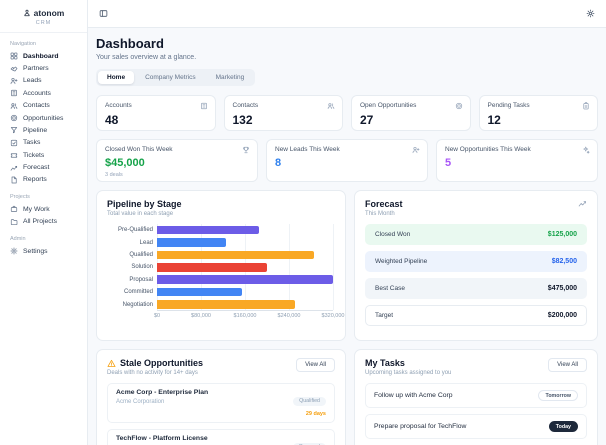  I want to click on page-title: Dashboard, so click(130, 43).